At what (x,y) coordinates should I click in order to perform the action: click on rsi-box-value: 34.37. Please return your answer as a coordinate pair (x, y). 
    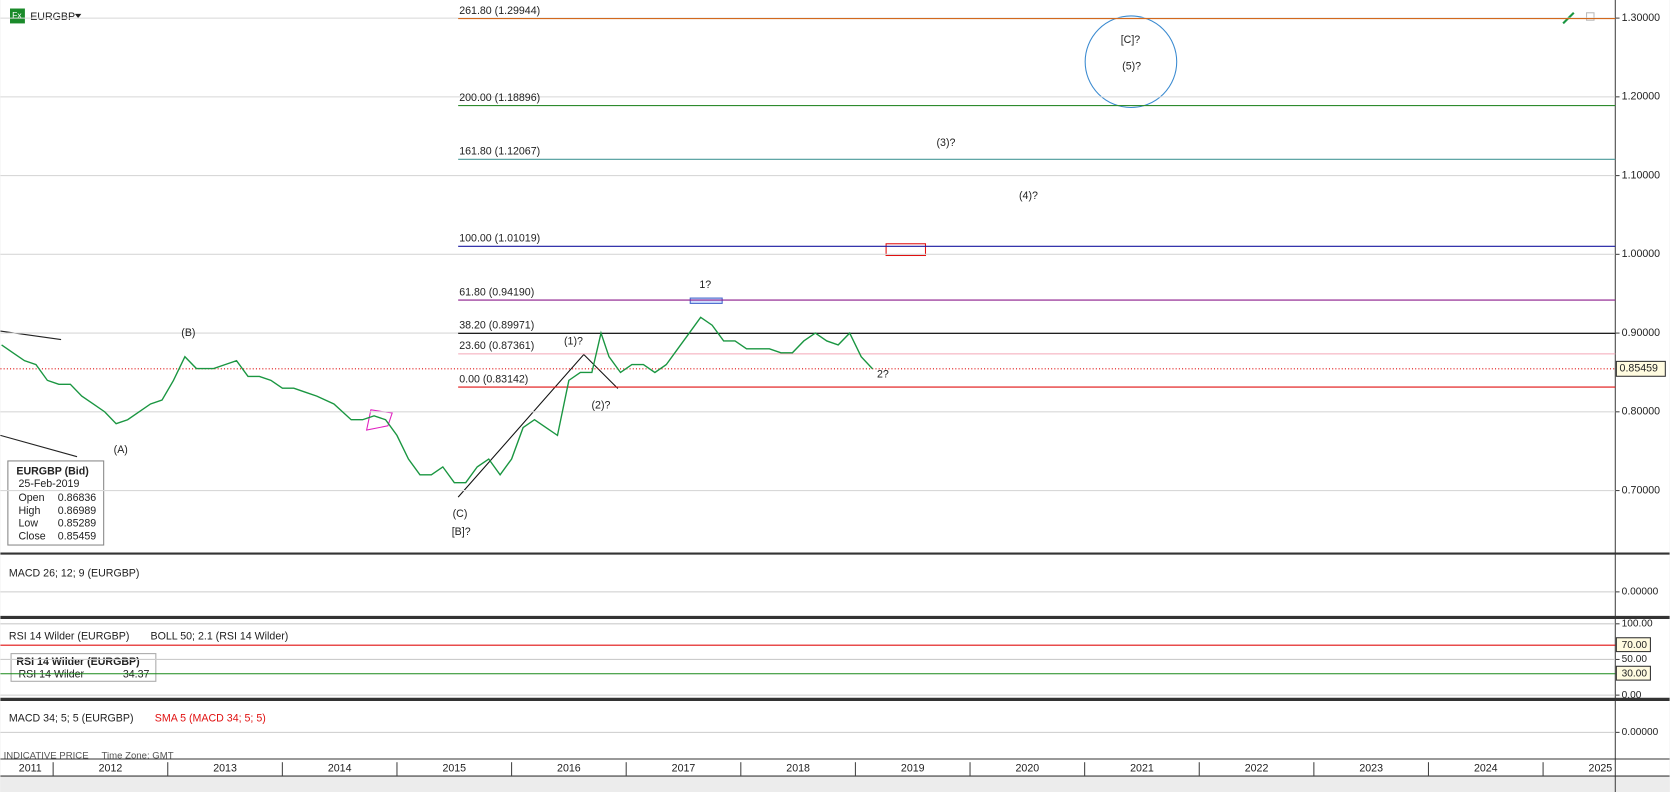
    Looking at the image, I should click on (136, 675).